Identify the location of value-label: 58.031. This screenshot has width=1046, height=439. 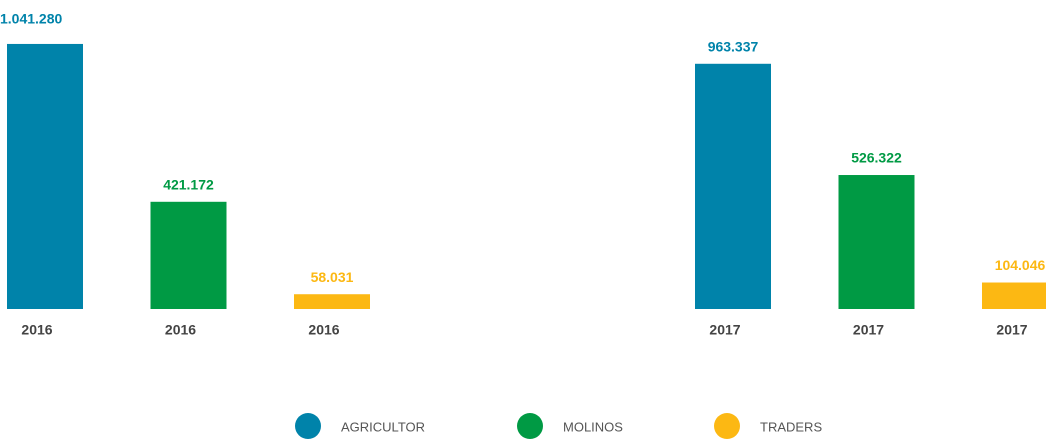
(332, 277).